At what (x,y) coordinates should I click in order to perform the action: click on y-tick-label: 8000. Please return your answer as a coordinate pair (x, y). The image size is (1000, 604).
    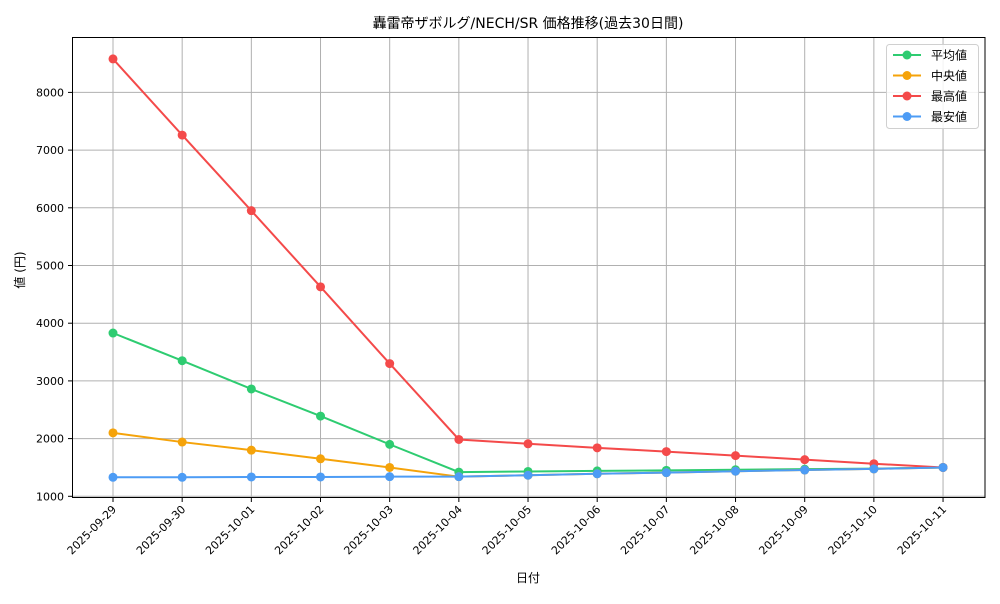
    Looking at the image, I should click on (50, 92).